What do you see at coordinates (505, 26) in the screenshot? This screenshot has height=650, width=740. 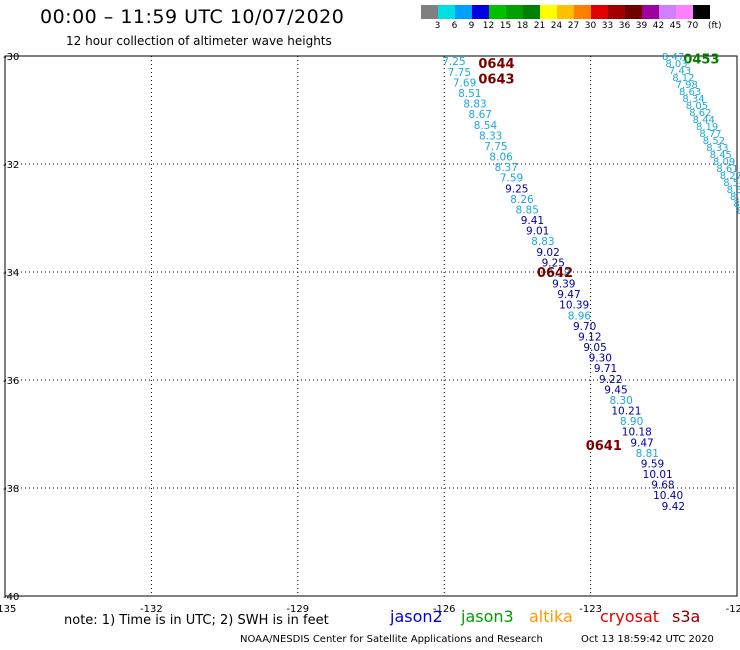 I see `legend-label: 15` at bounding box center [505, 26].